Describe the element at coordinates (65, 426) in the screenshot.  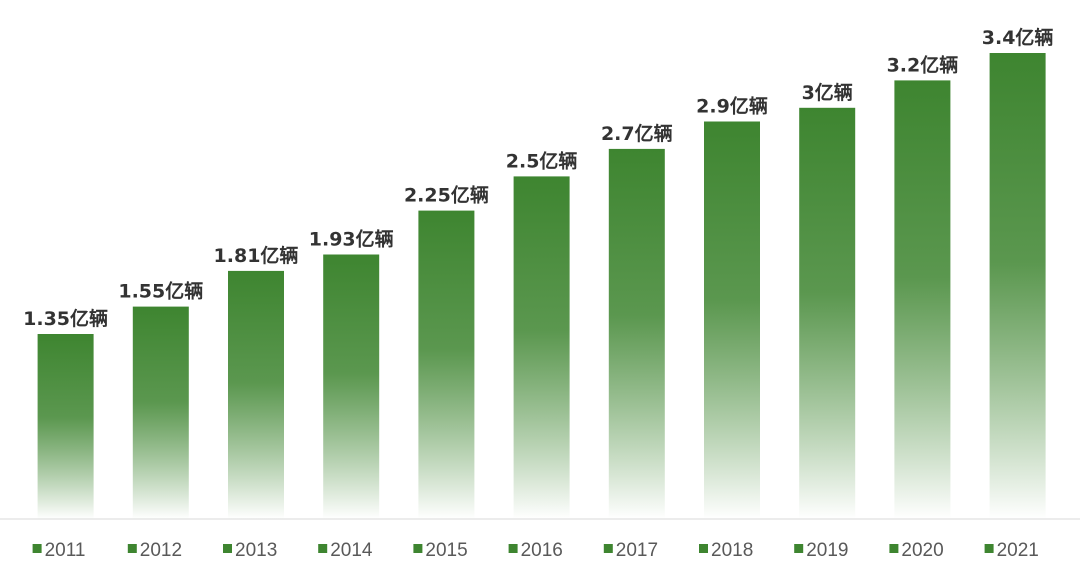
I see `bar-2011` at that location.